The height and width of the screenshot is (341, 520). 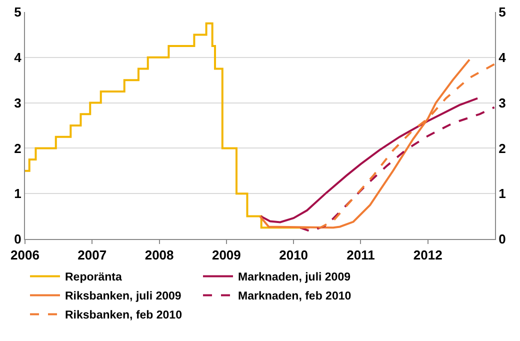 I want to click on legend-label: Marknaden, juli 2009, so click(x=294, y=278).